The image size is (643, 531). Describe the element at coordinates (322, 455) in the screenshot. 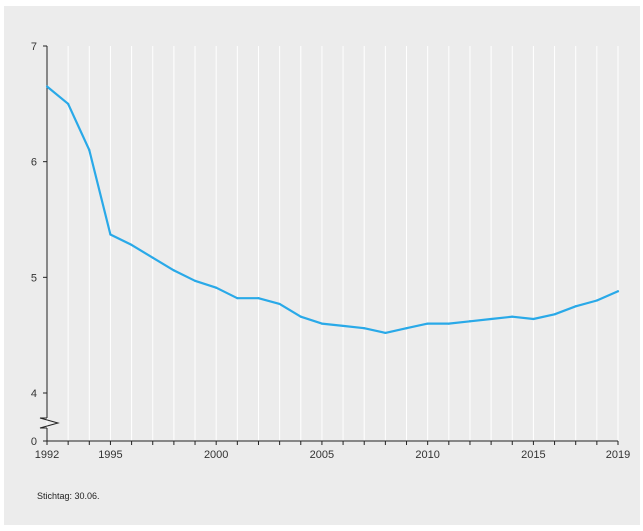

I see `x-tick-label: 2005` at that location.